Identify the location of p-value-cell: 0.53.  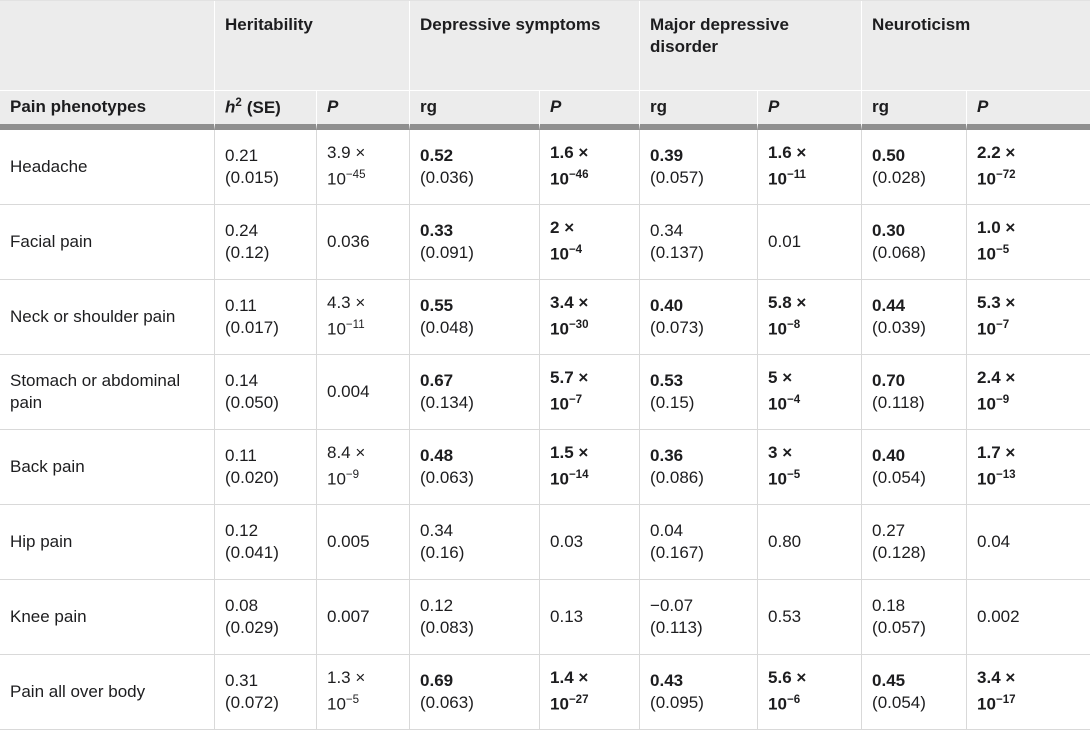
(810, 617).